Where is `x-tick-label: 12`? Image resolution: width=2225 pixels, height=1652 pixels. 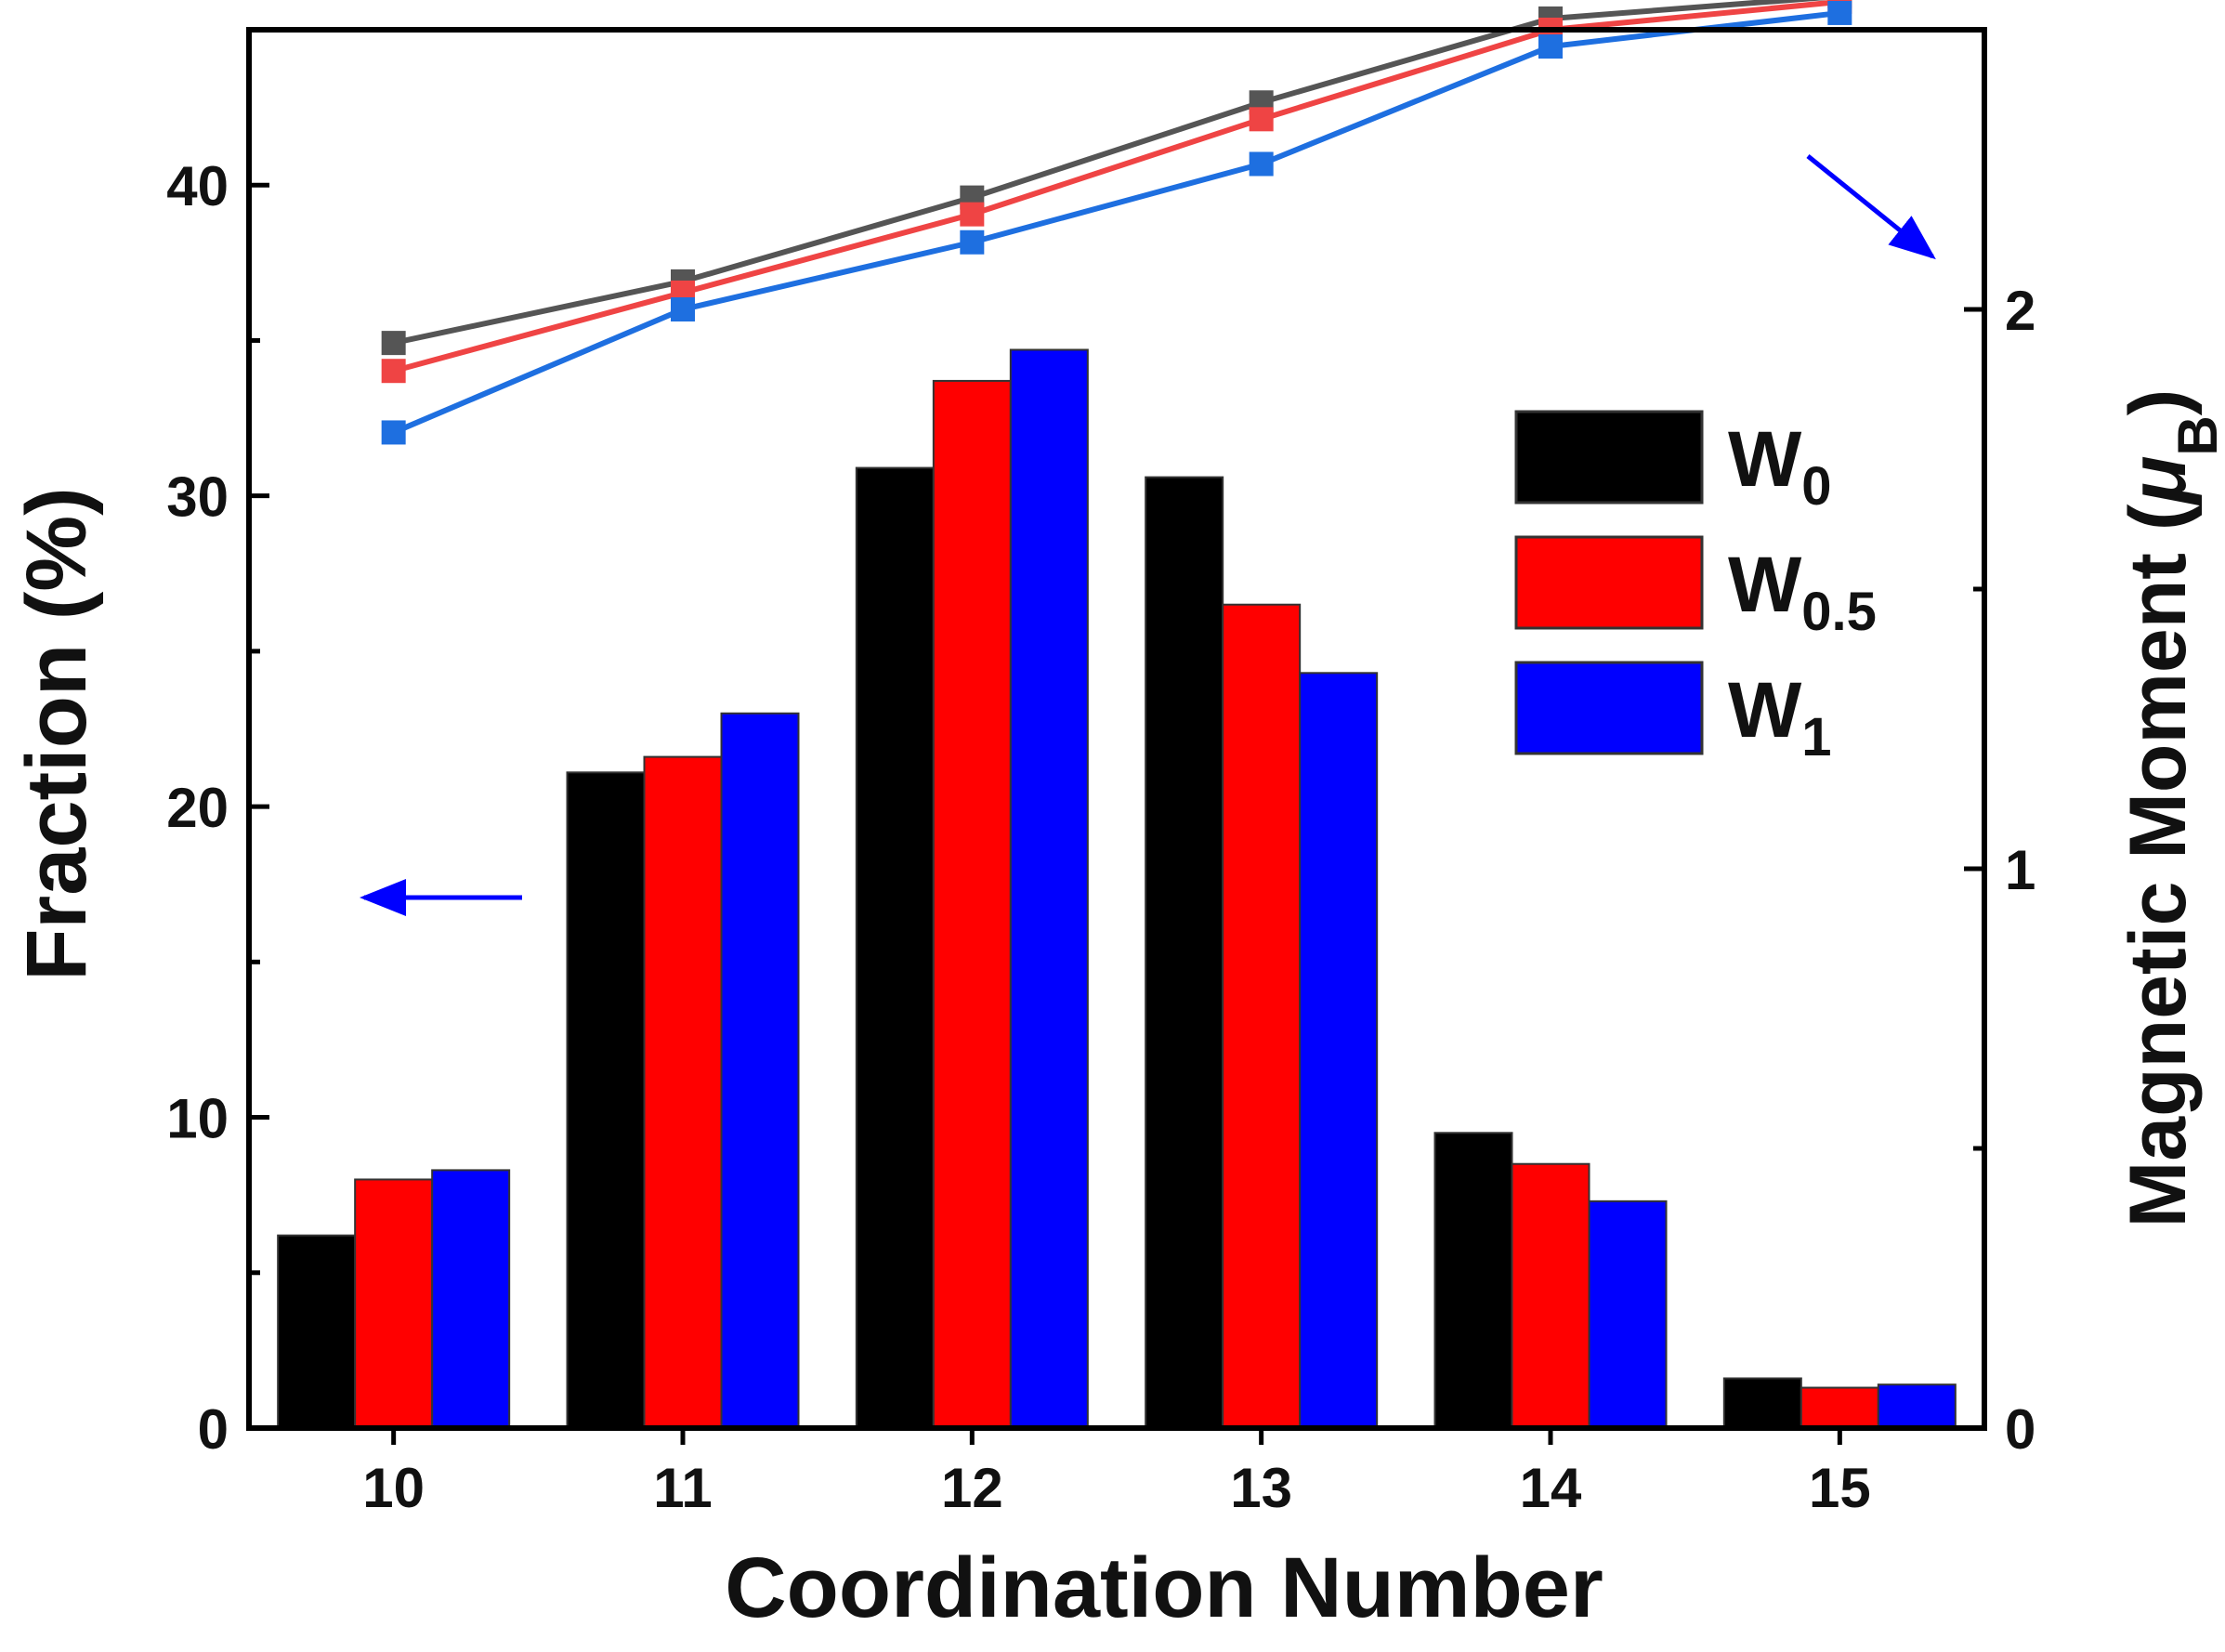 x-tick-label: 12 is located at coordinates (972, 1488).